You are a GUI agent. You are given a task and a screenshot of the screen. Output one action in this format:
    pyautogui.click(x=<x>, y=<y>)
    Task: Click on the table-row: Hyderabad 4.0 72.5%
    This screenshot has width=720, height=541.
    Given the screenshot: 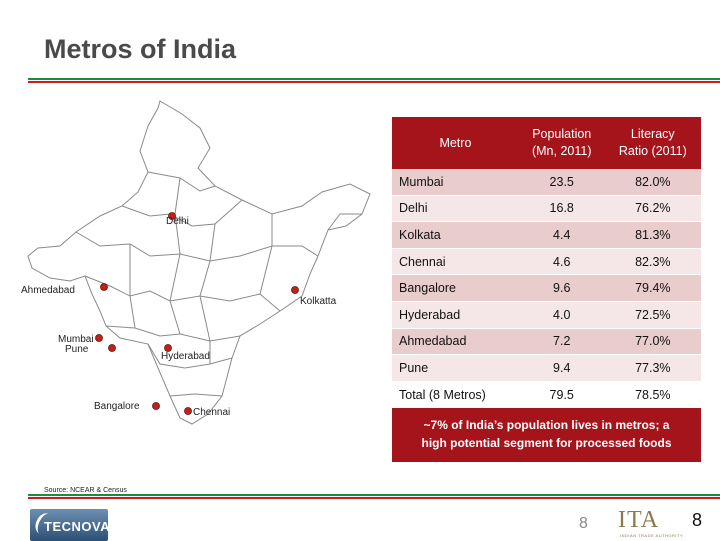 What is the action you would take?
    pyautogui.click(x=546, y=315)
    